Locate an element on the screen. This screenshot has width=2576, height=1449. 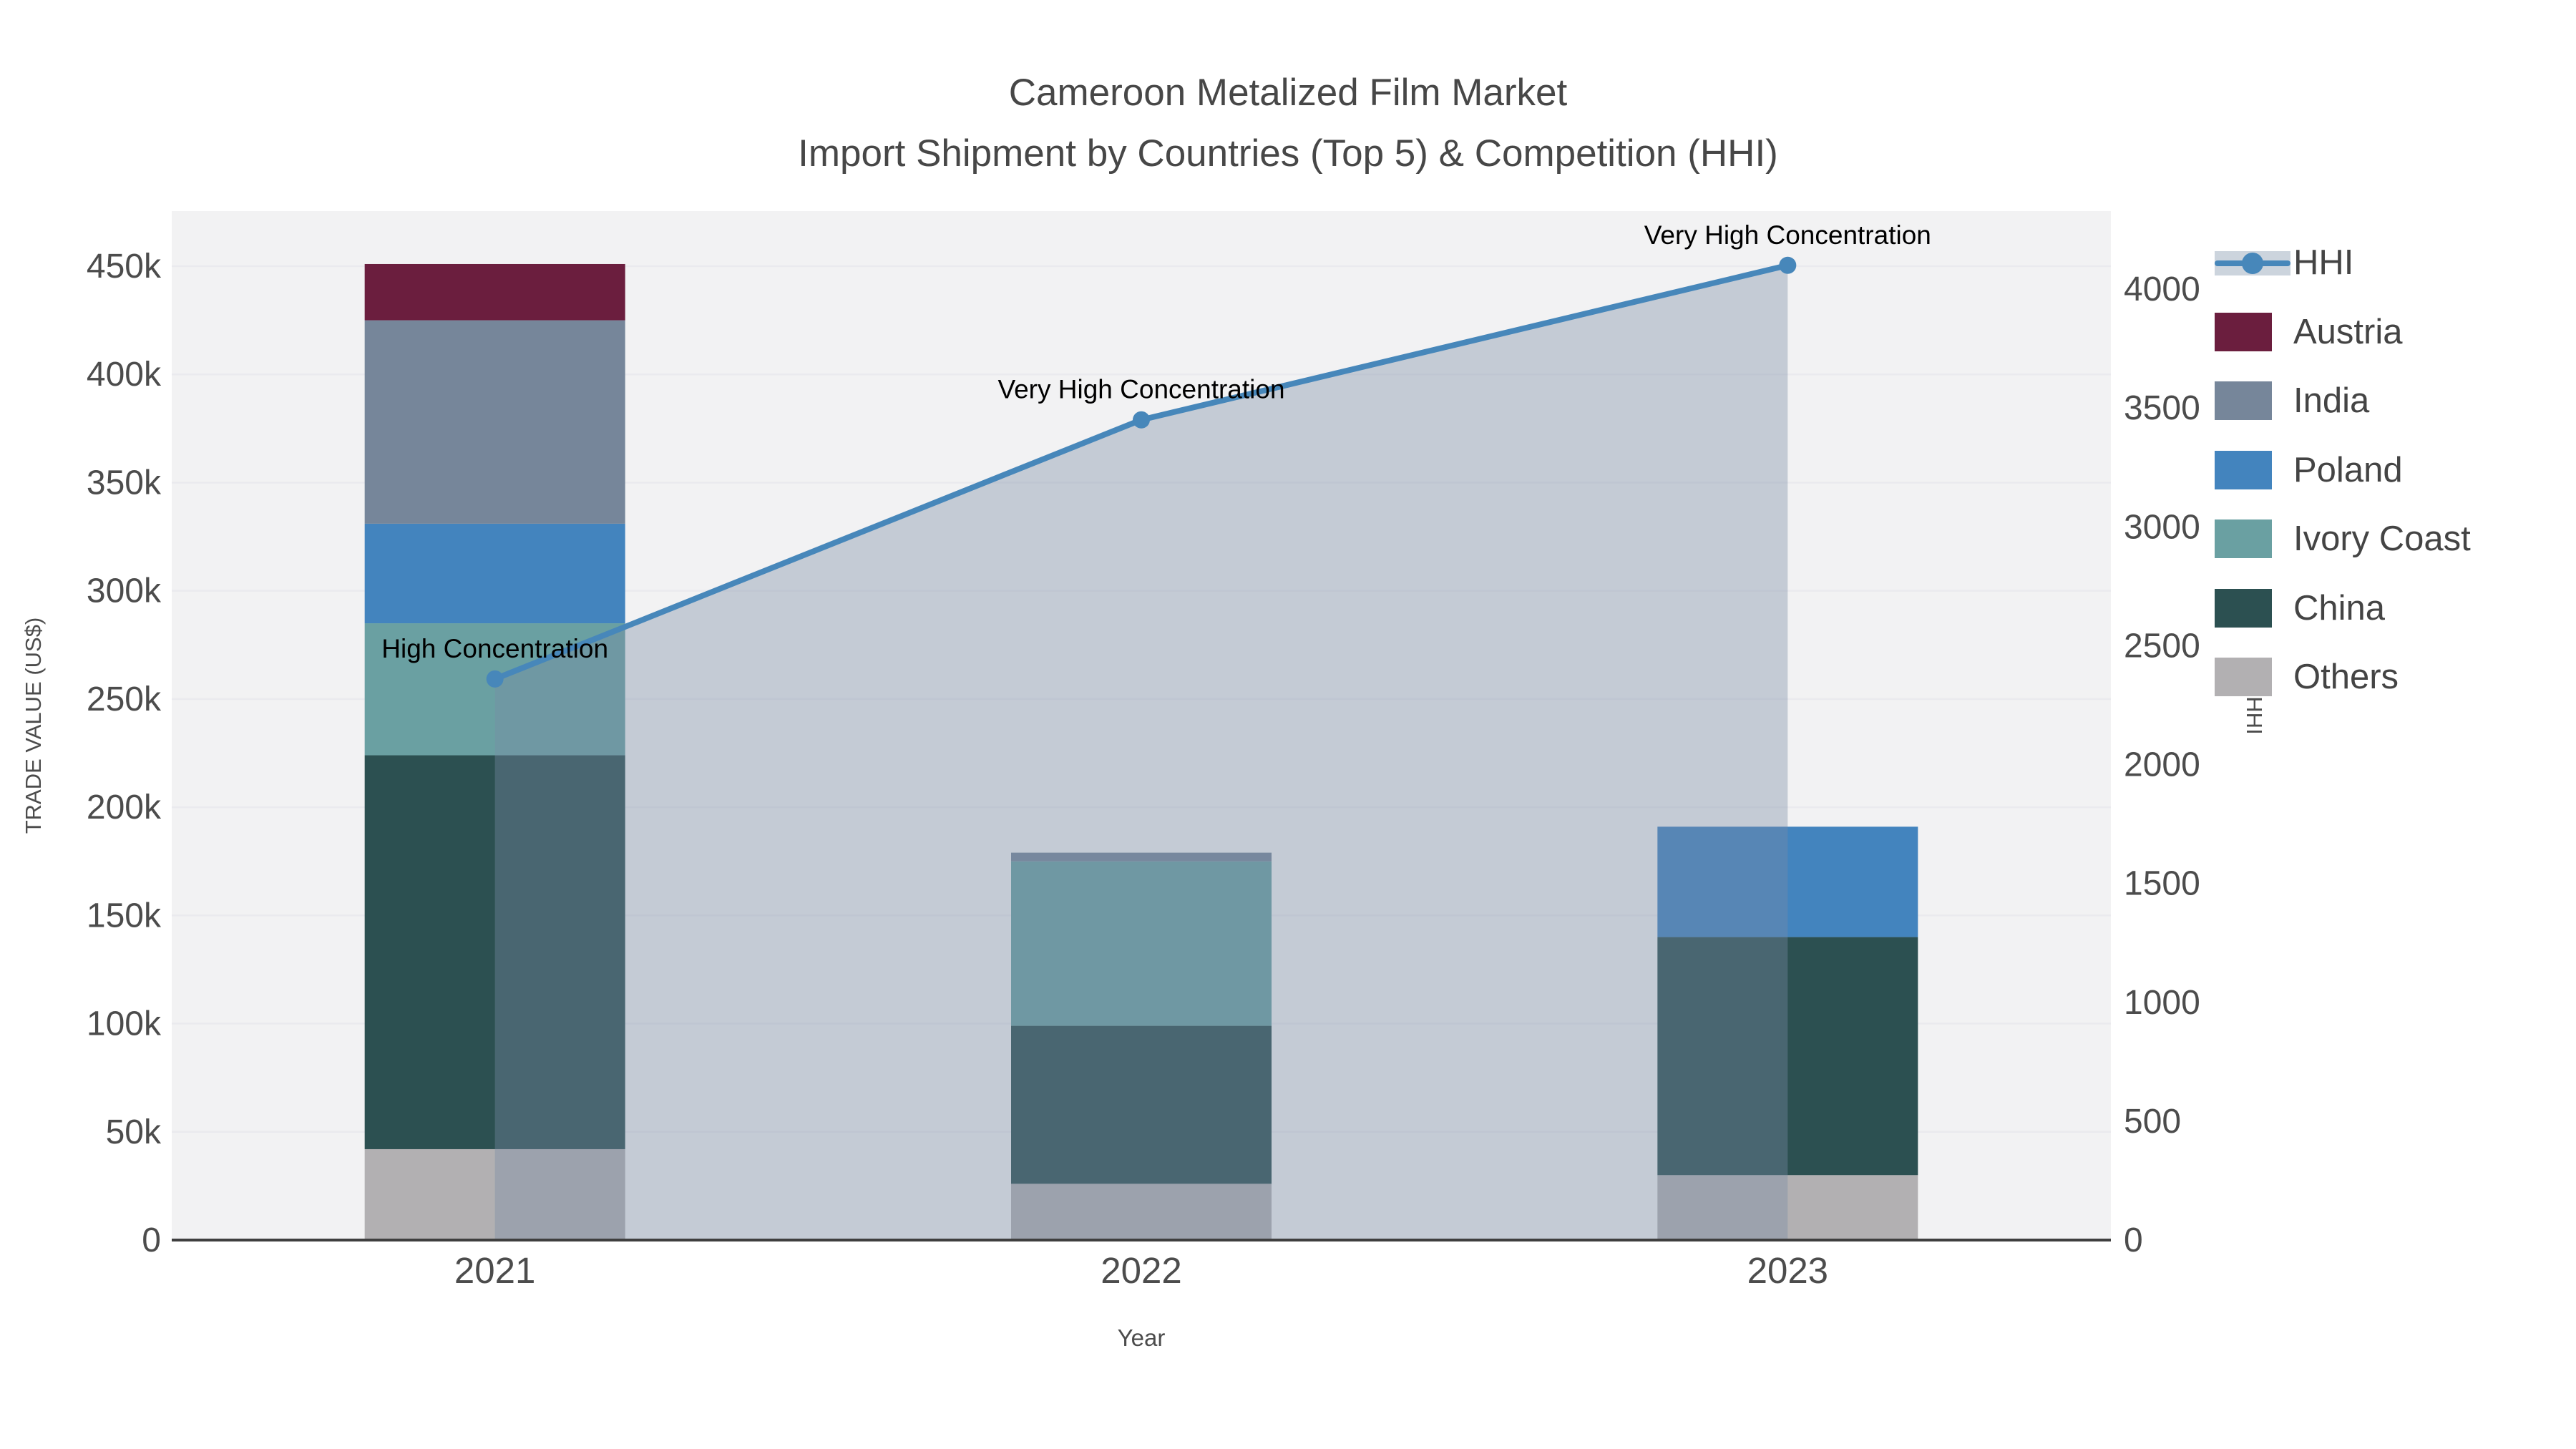
annotation-2023: Very High Concentration is located at coordinates (1787, 235).